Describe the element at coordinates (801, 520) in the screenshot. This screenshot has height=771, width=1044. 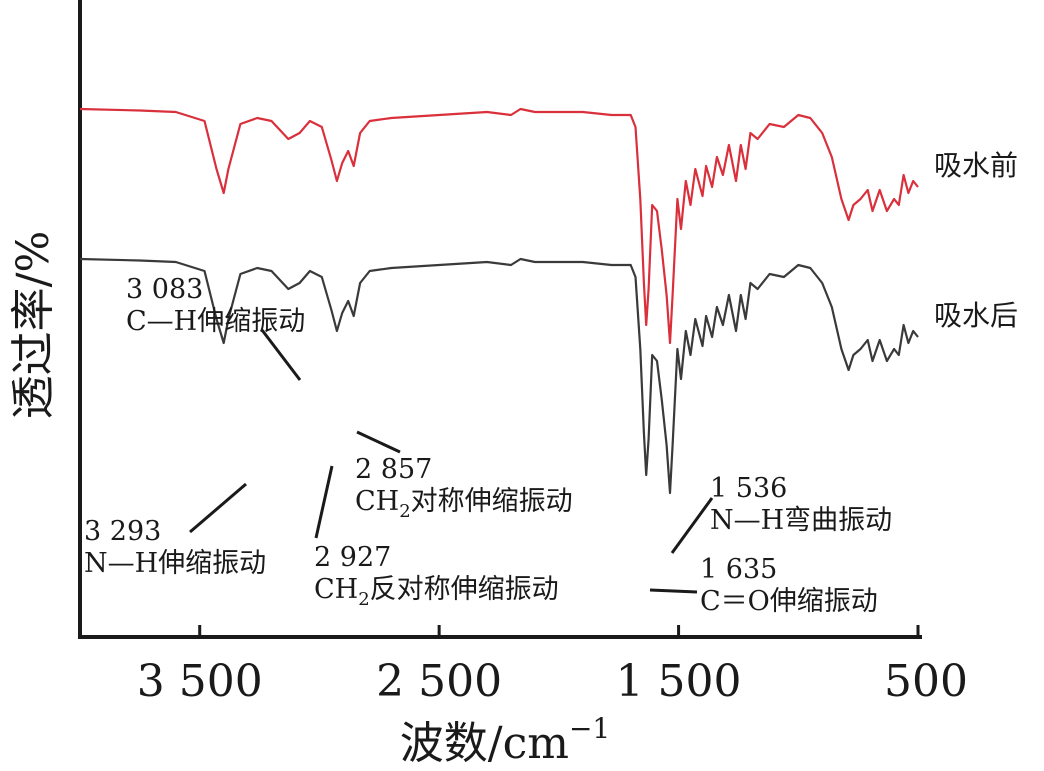
I see `annotation-1536-line-2: N—H弯曲振动` at that location.